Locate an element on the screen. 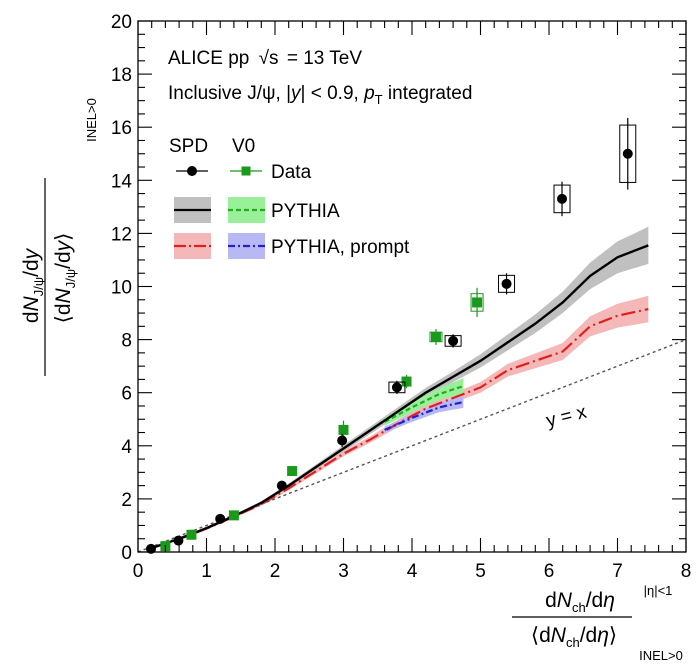 This screenshot has height=669, width=699. x-tick-label: 6 is located at coordinates (549, 571).